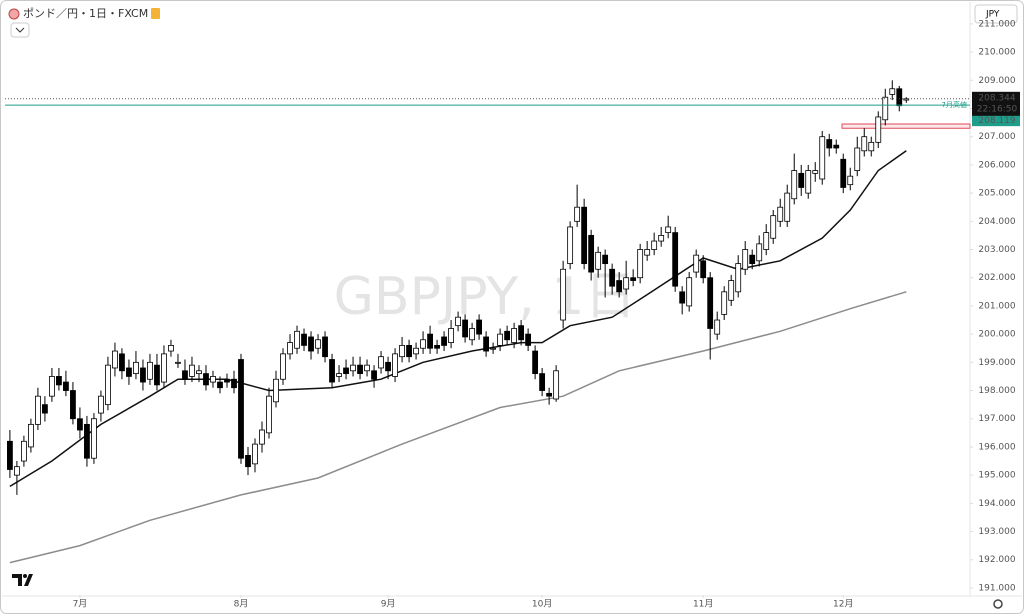 This screenshot has width=1024, height=614. I want to click on currency-button, so click(996, 14).